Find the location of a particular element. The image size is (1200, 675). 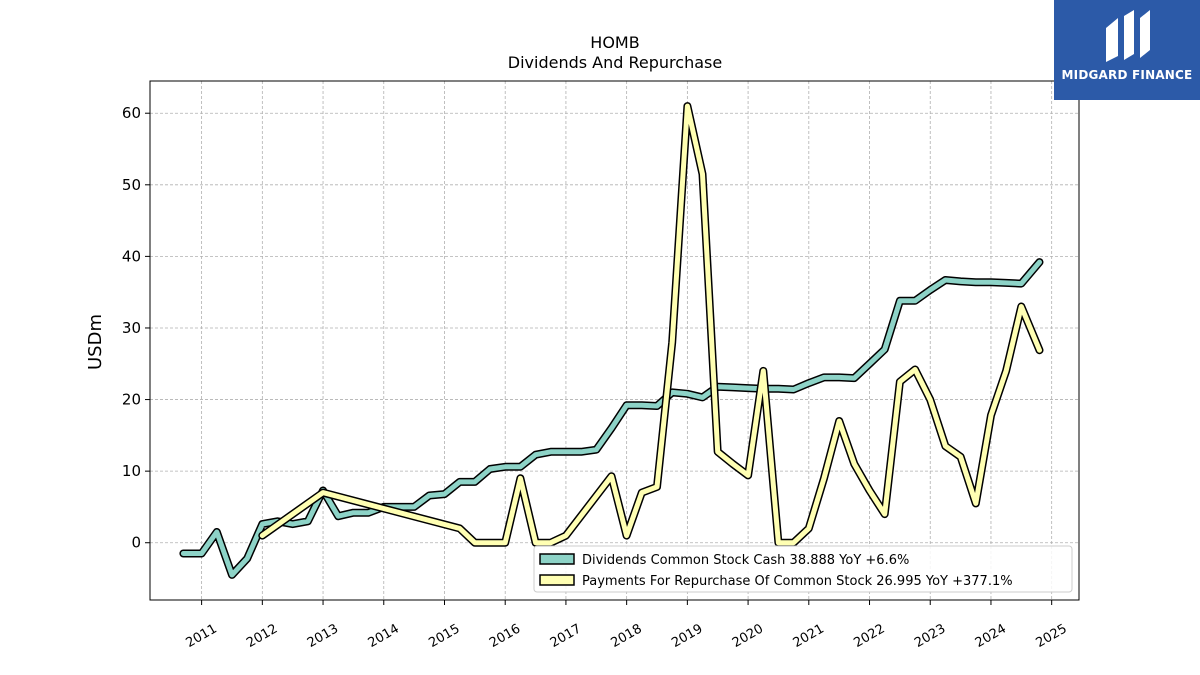

x-tick-label: 2023 is located at coordinates (930, 636).